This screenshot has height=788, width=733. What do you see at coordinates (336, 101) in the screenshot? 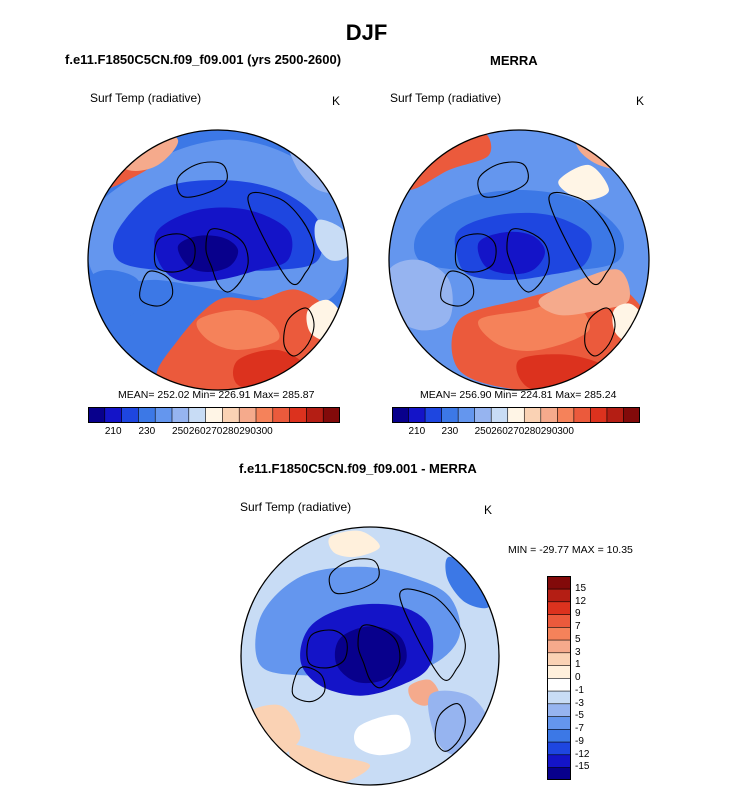
I see `model-units-label: K` at bounding box center [336, 101].